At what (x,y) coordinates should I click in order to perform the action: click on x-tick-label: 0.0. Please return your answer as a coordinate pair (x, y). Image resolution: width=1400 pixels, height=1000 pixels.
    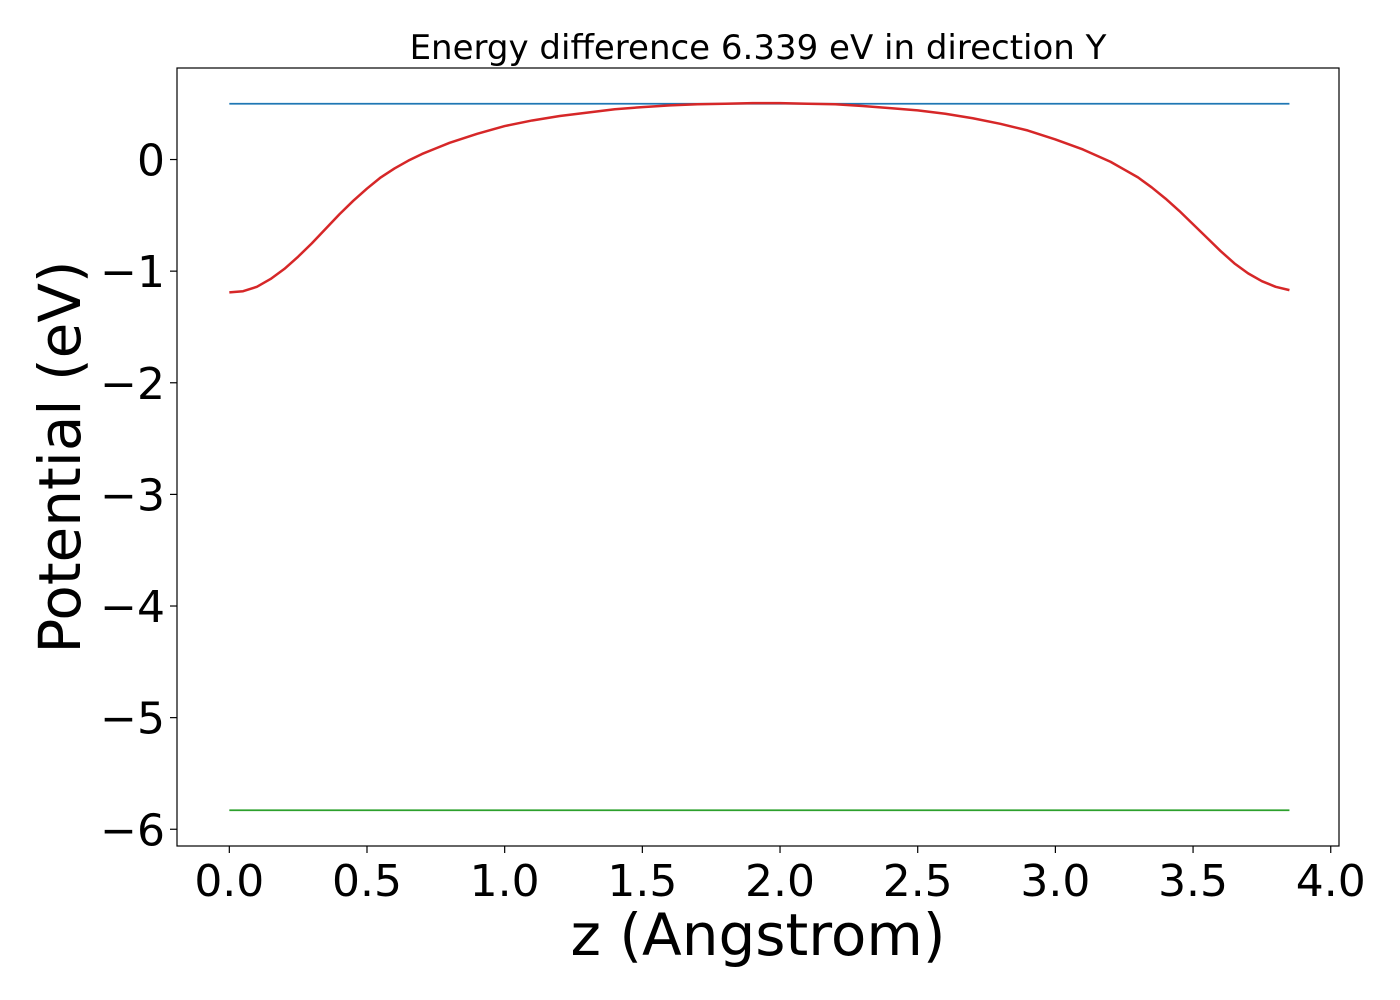
    Looking at the image, I should click on (229, 881).